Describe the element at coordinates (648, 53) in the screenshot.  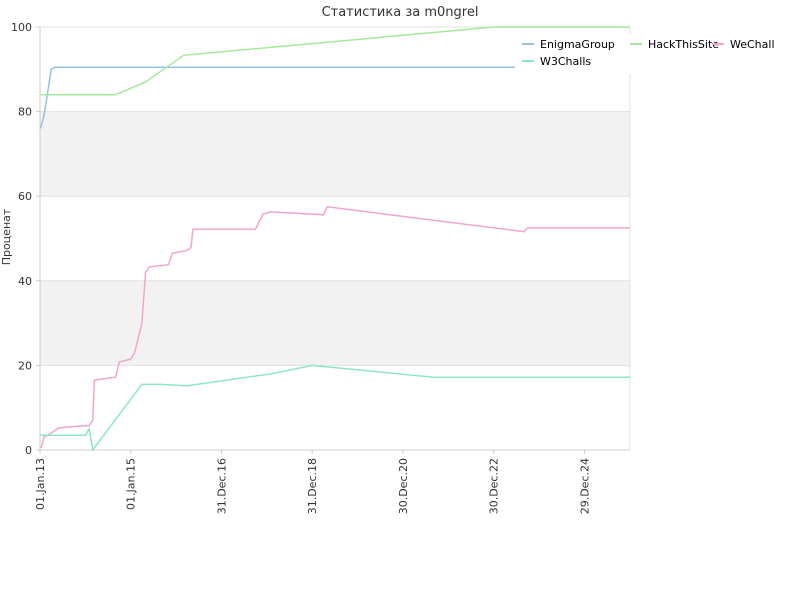
I see `legend: EnigmaGroup HackThisSite WeChall W3Challs` at that location.